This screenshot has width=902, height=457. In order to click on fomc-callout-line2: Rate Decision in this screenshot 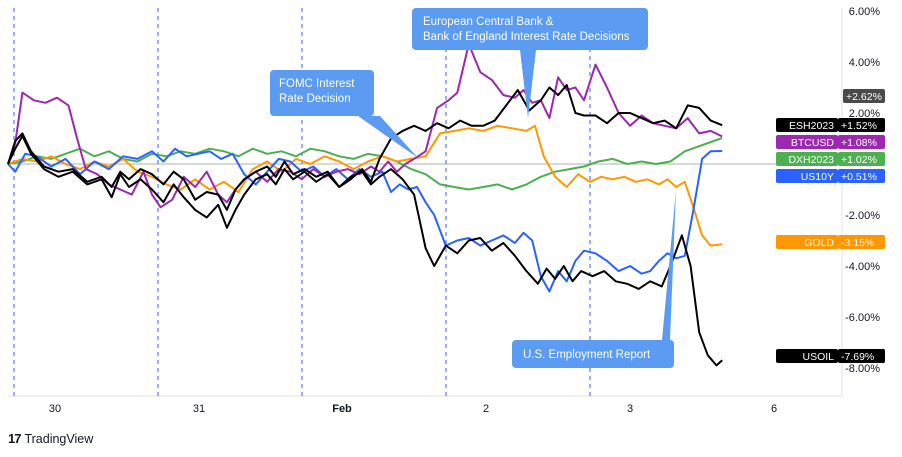, I will do `click(315, 99)`.